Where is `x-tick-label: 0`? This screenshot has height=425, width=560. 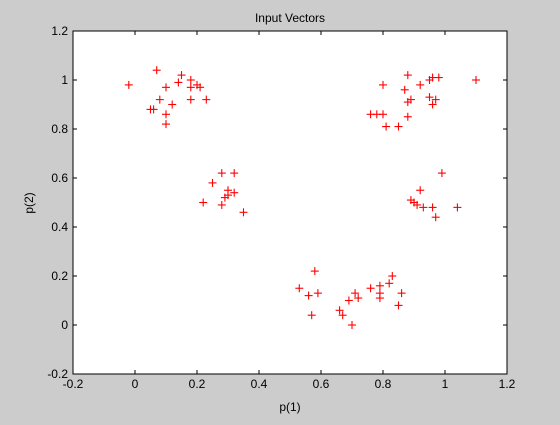
x-tick-label: 0 is located at coordinates (135, 384).